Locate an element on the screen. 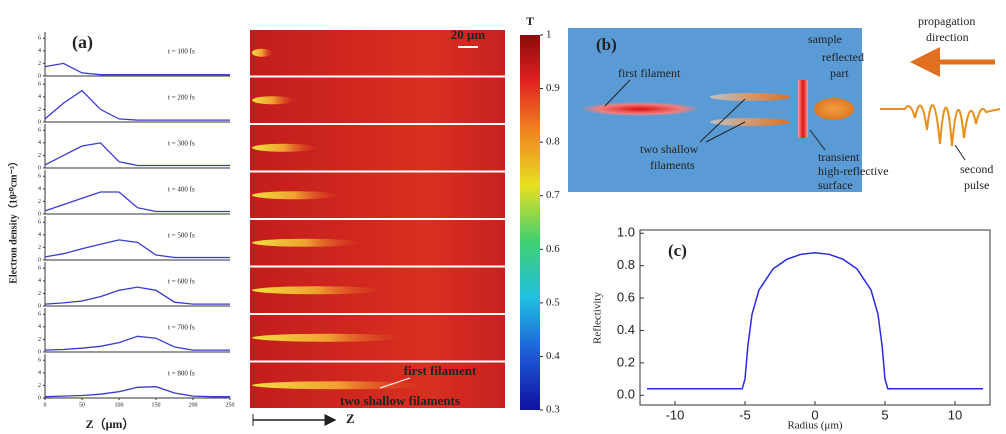 The width and height of the screenshot is (1006, 434). time-label: t = 700 fs is located at coordinates (181, 328).